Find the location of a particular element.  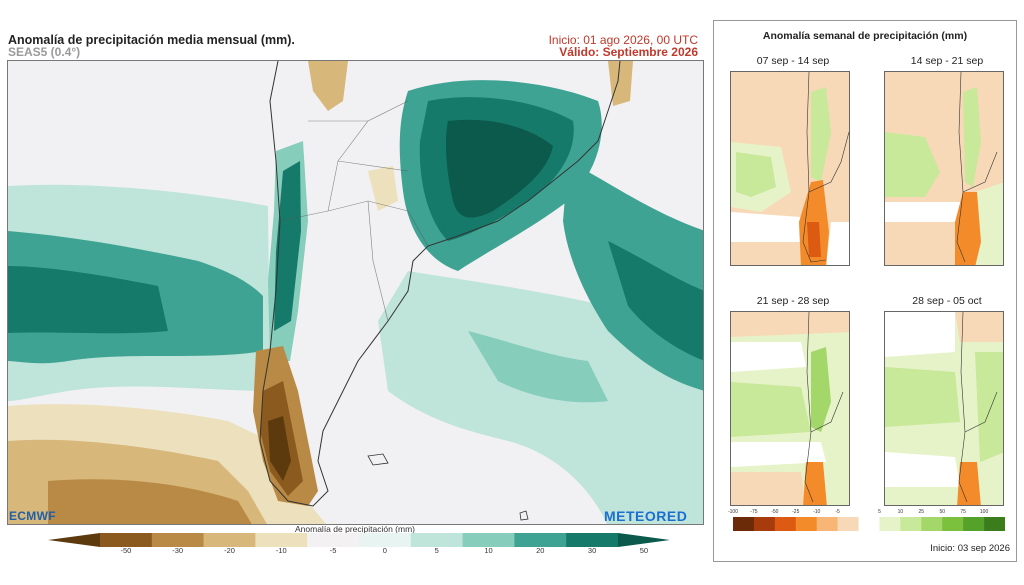

weekly-colorbar-tick-label: 5 is located at coordinates (879, 512).